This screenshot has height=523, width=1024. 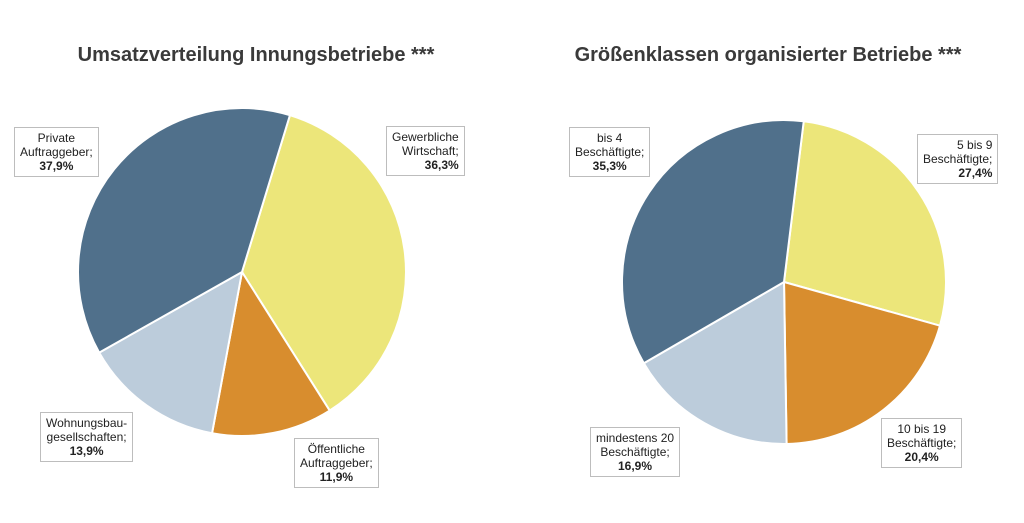 I want to click on callout-percent: 11,9%, so click(x=336, y=477).